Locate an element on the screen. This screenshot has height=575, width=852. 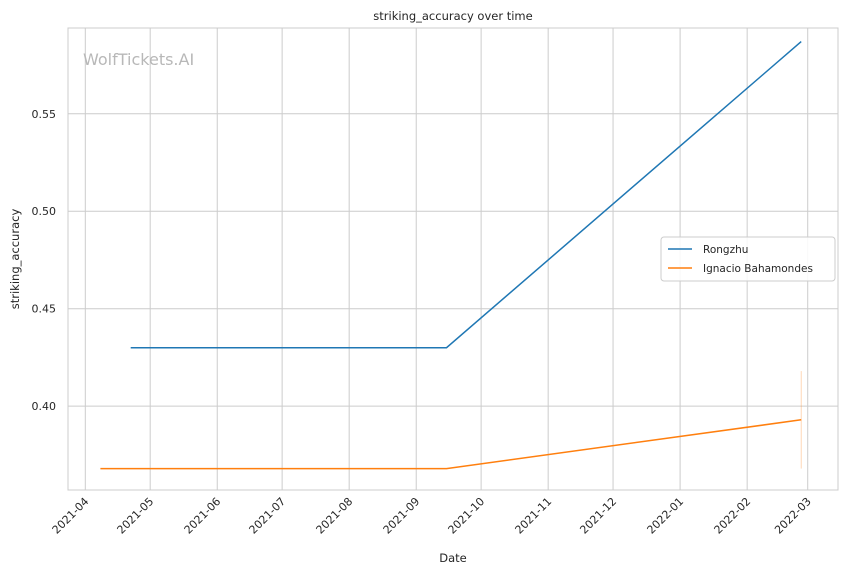
y-axis-ticks: 0.40 0.45 0.50 0.55 is located at coordinates (44, 260).